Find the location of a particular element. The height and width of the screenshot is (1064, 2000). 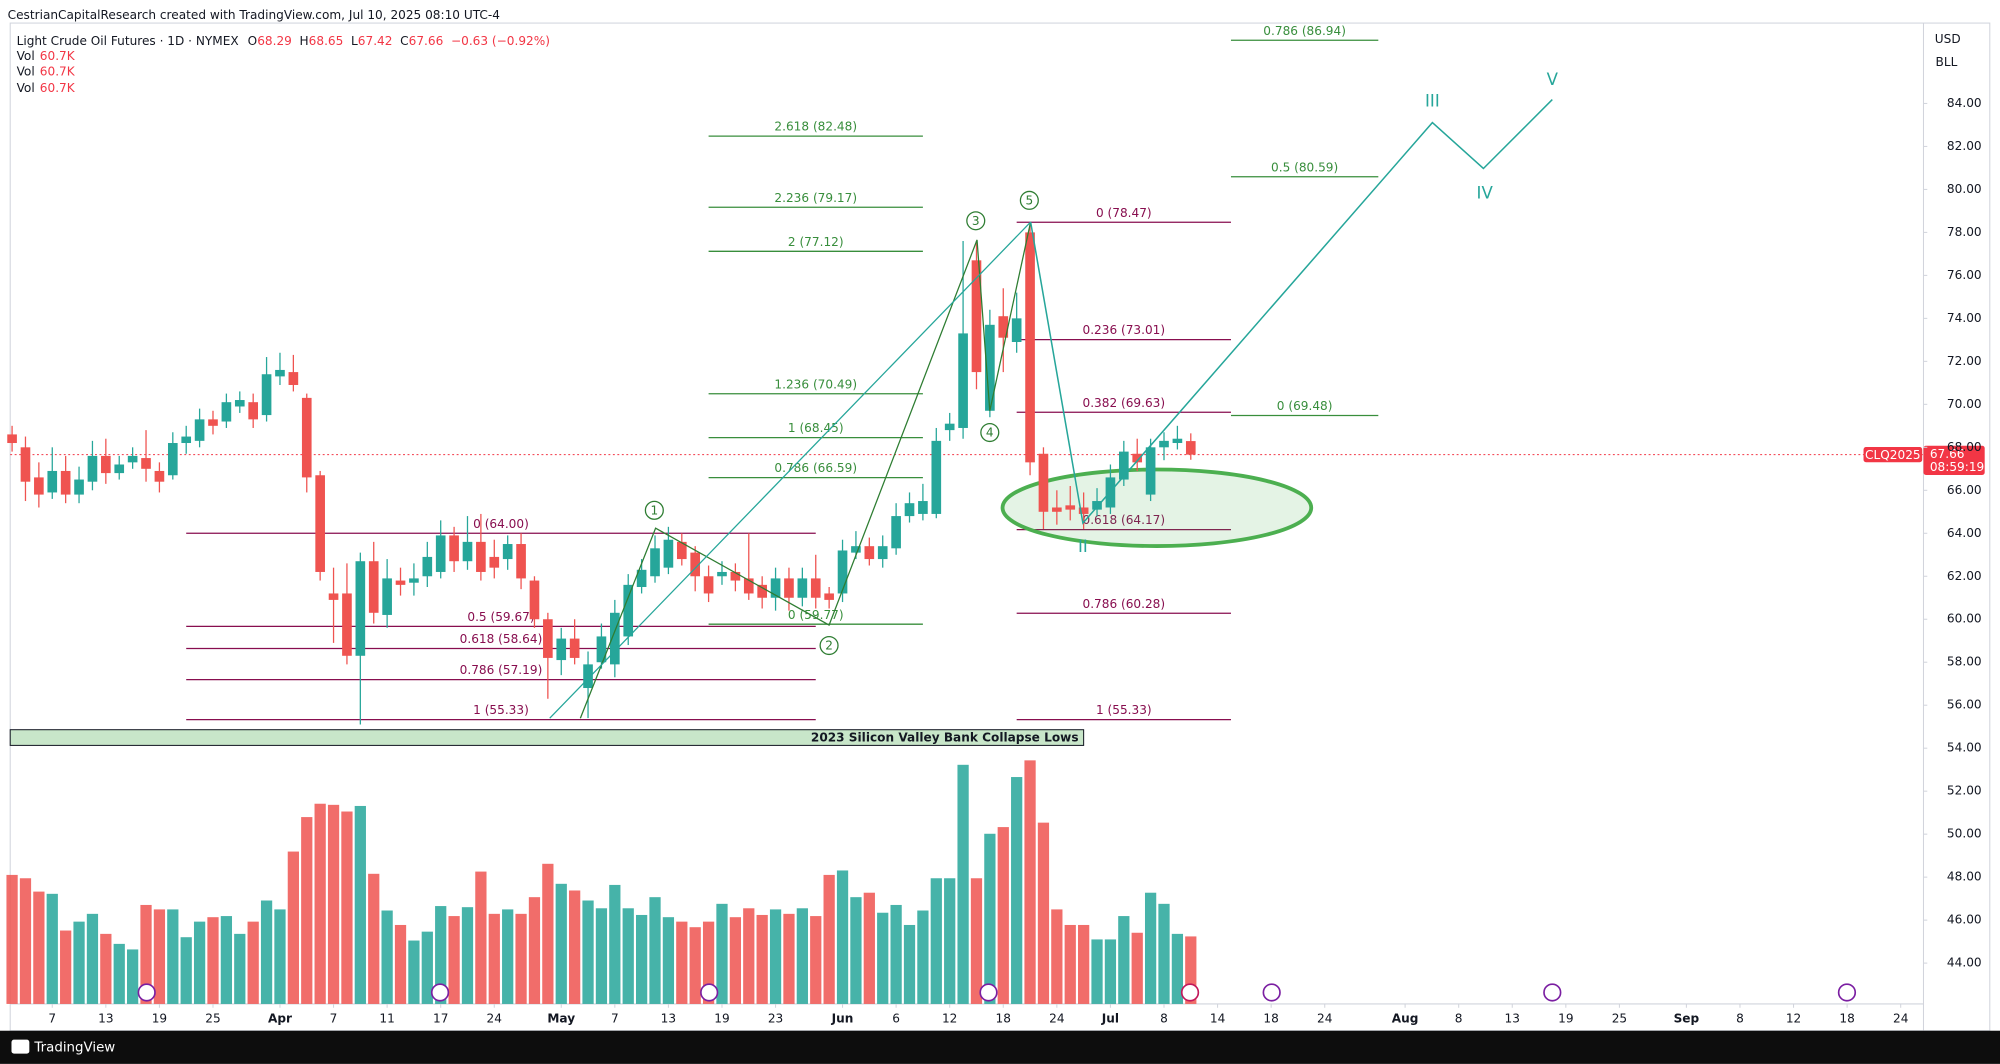

currency: USD is located at coordinates (1948, 39).